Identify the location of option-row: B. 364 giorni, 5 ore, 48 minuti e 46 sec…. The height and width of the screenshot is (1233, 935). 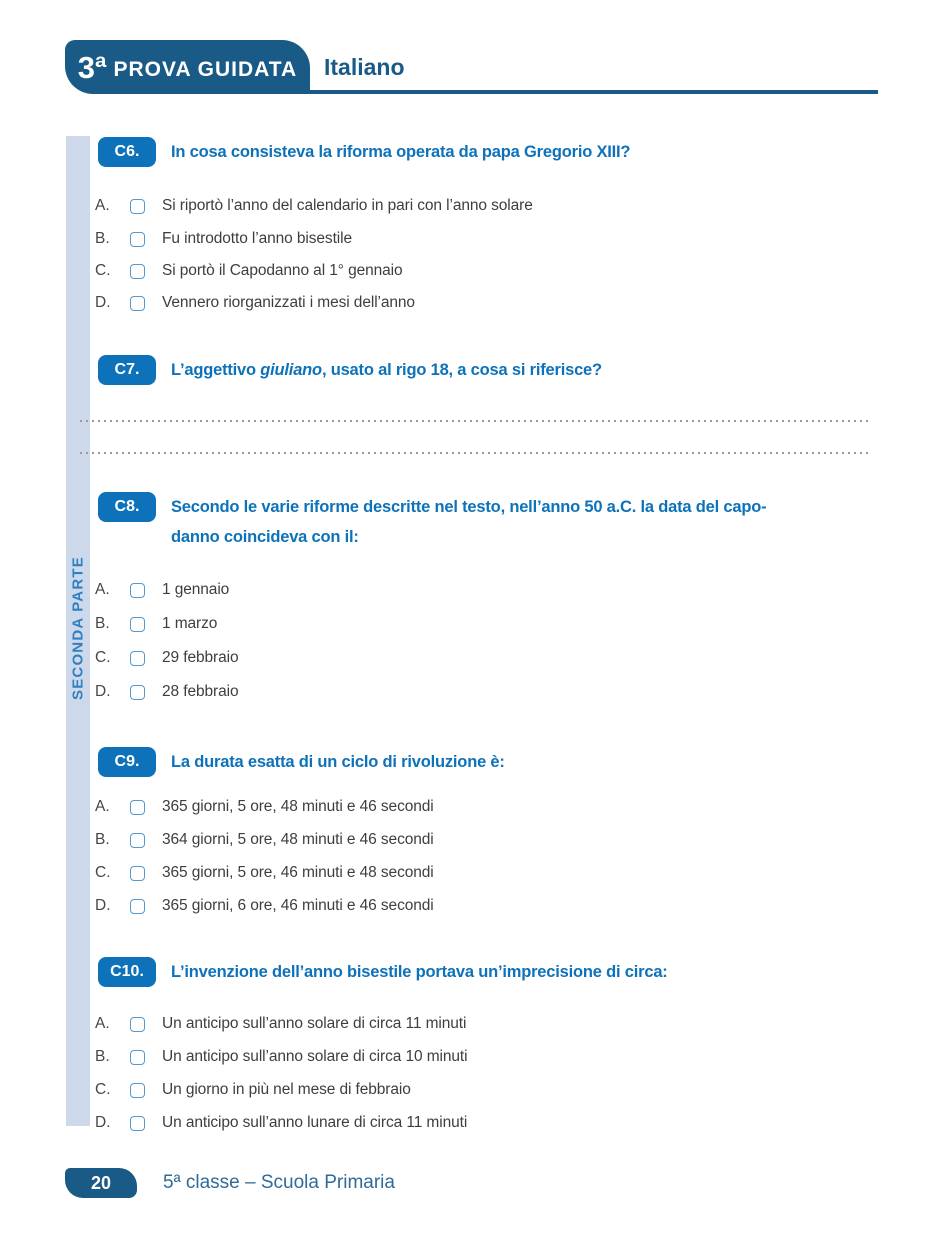
(264, 840).